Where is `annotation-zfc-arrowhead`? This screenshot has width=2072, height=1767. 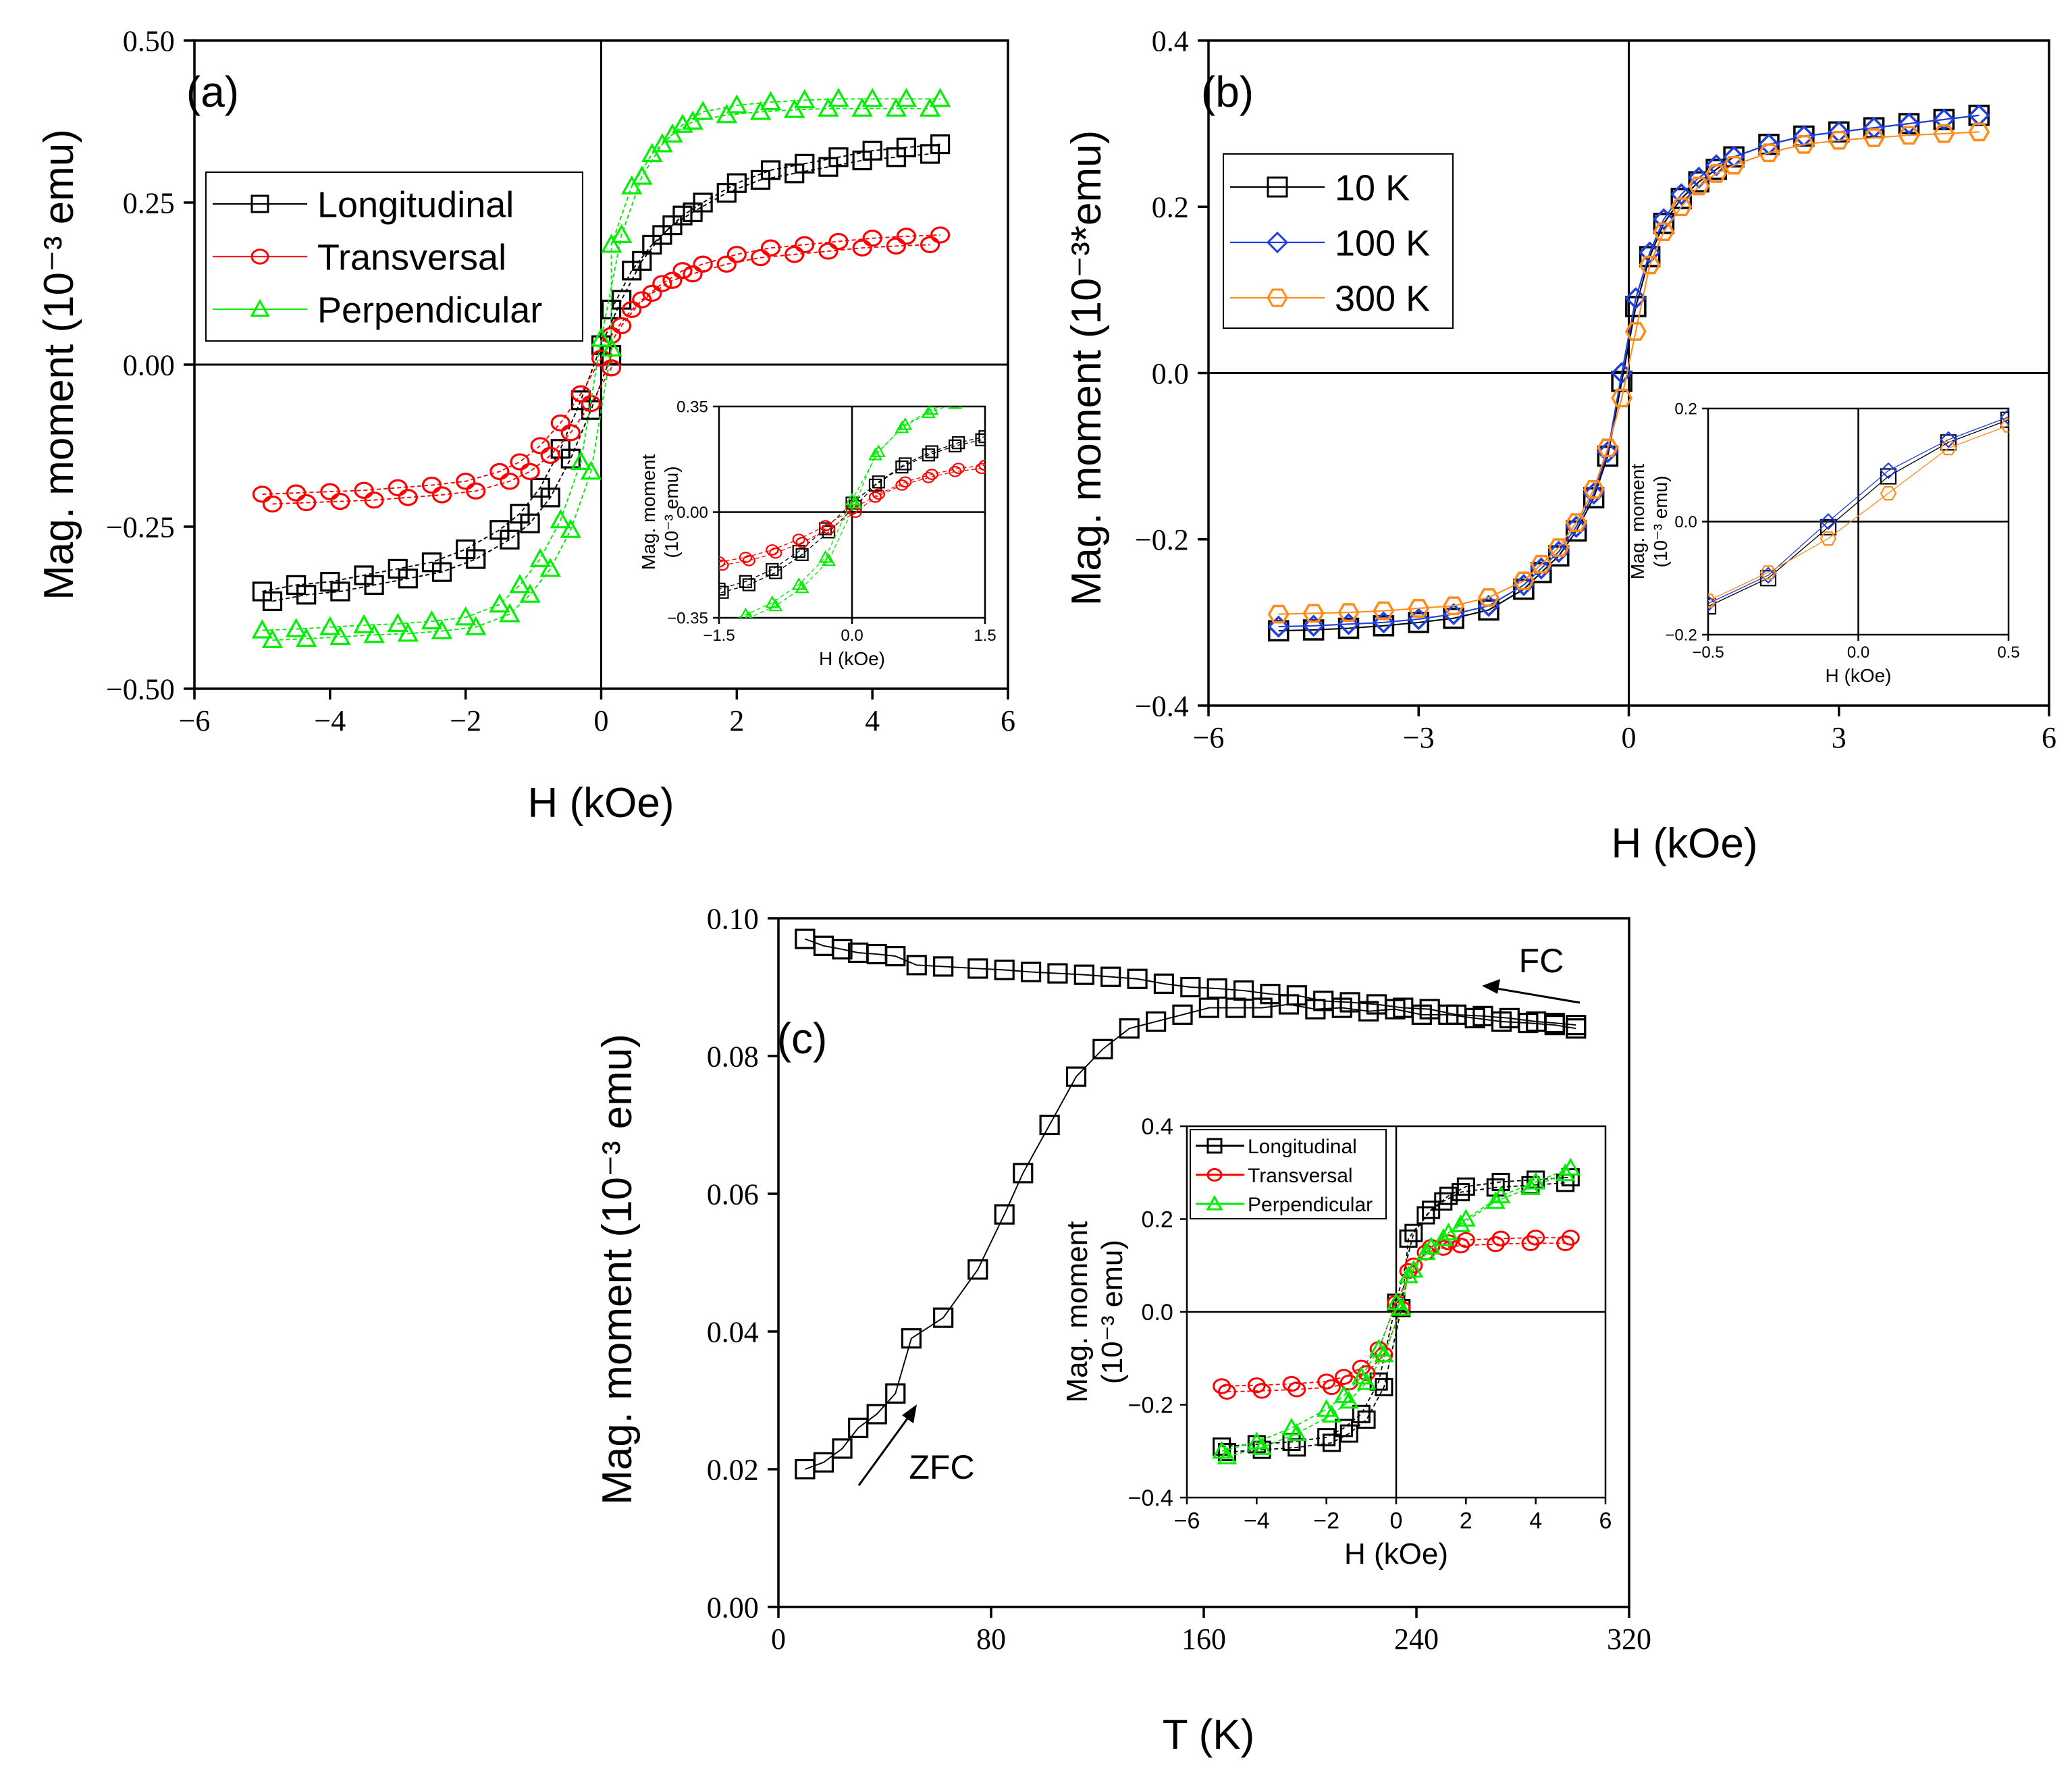 annotation-zfc-arrowhead is located at coordinates (909, 1413).